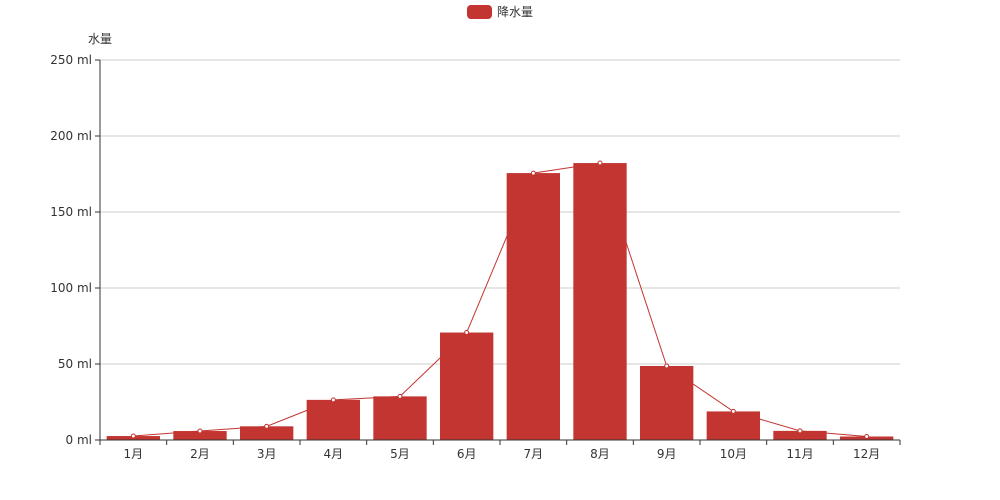 This screenshot has height=500, width=1000. I want to click on x-tick-label-3: 3月, so click(267, 454).